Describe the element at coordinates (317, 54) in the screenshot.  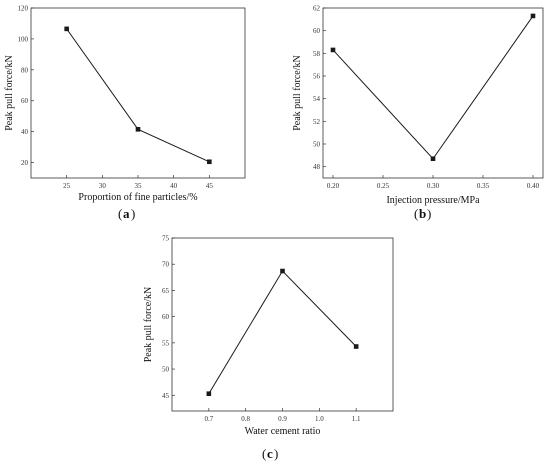
I see `panel-b-y-tick-label: 58` at that location.